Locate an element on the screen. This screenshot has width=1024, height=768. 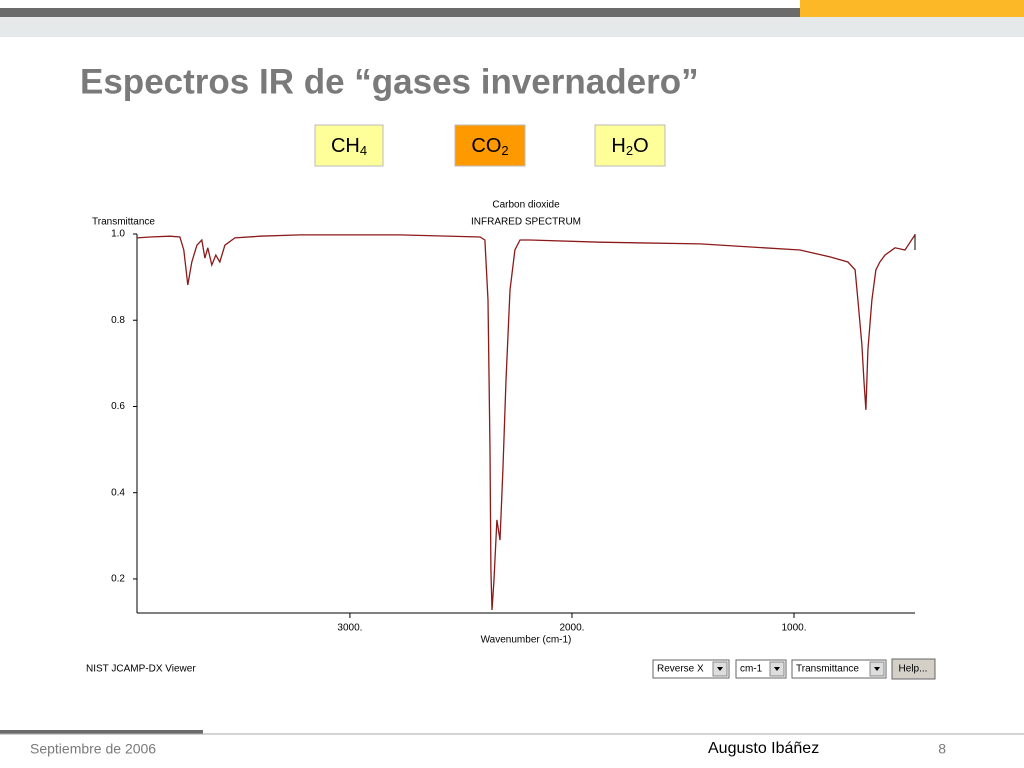
x-tick-label: 2000. is located at coordinates (571, 628).